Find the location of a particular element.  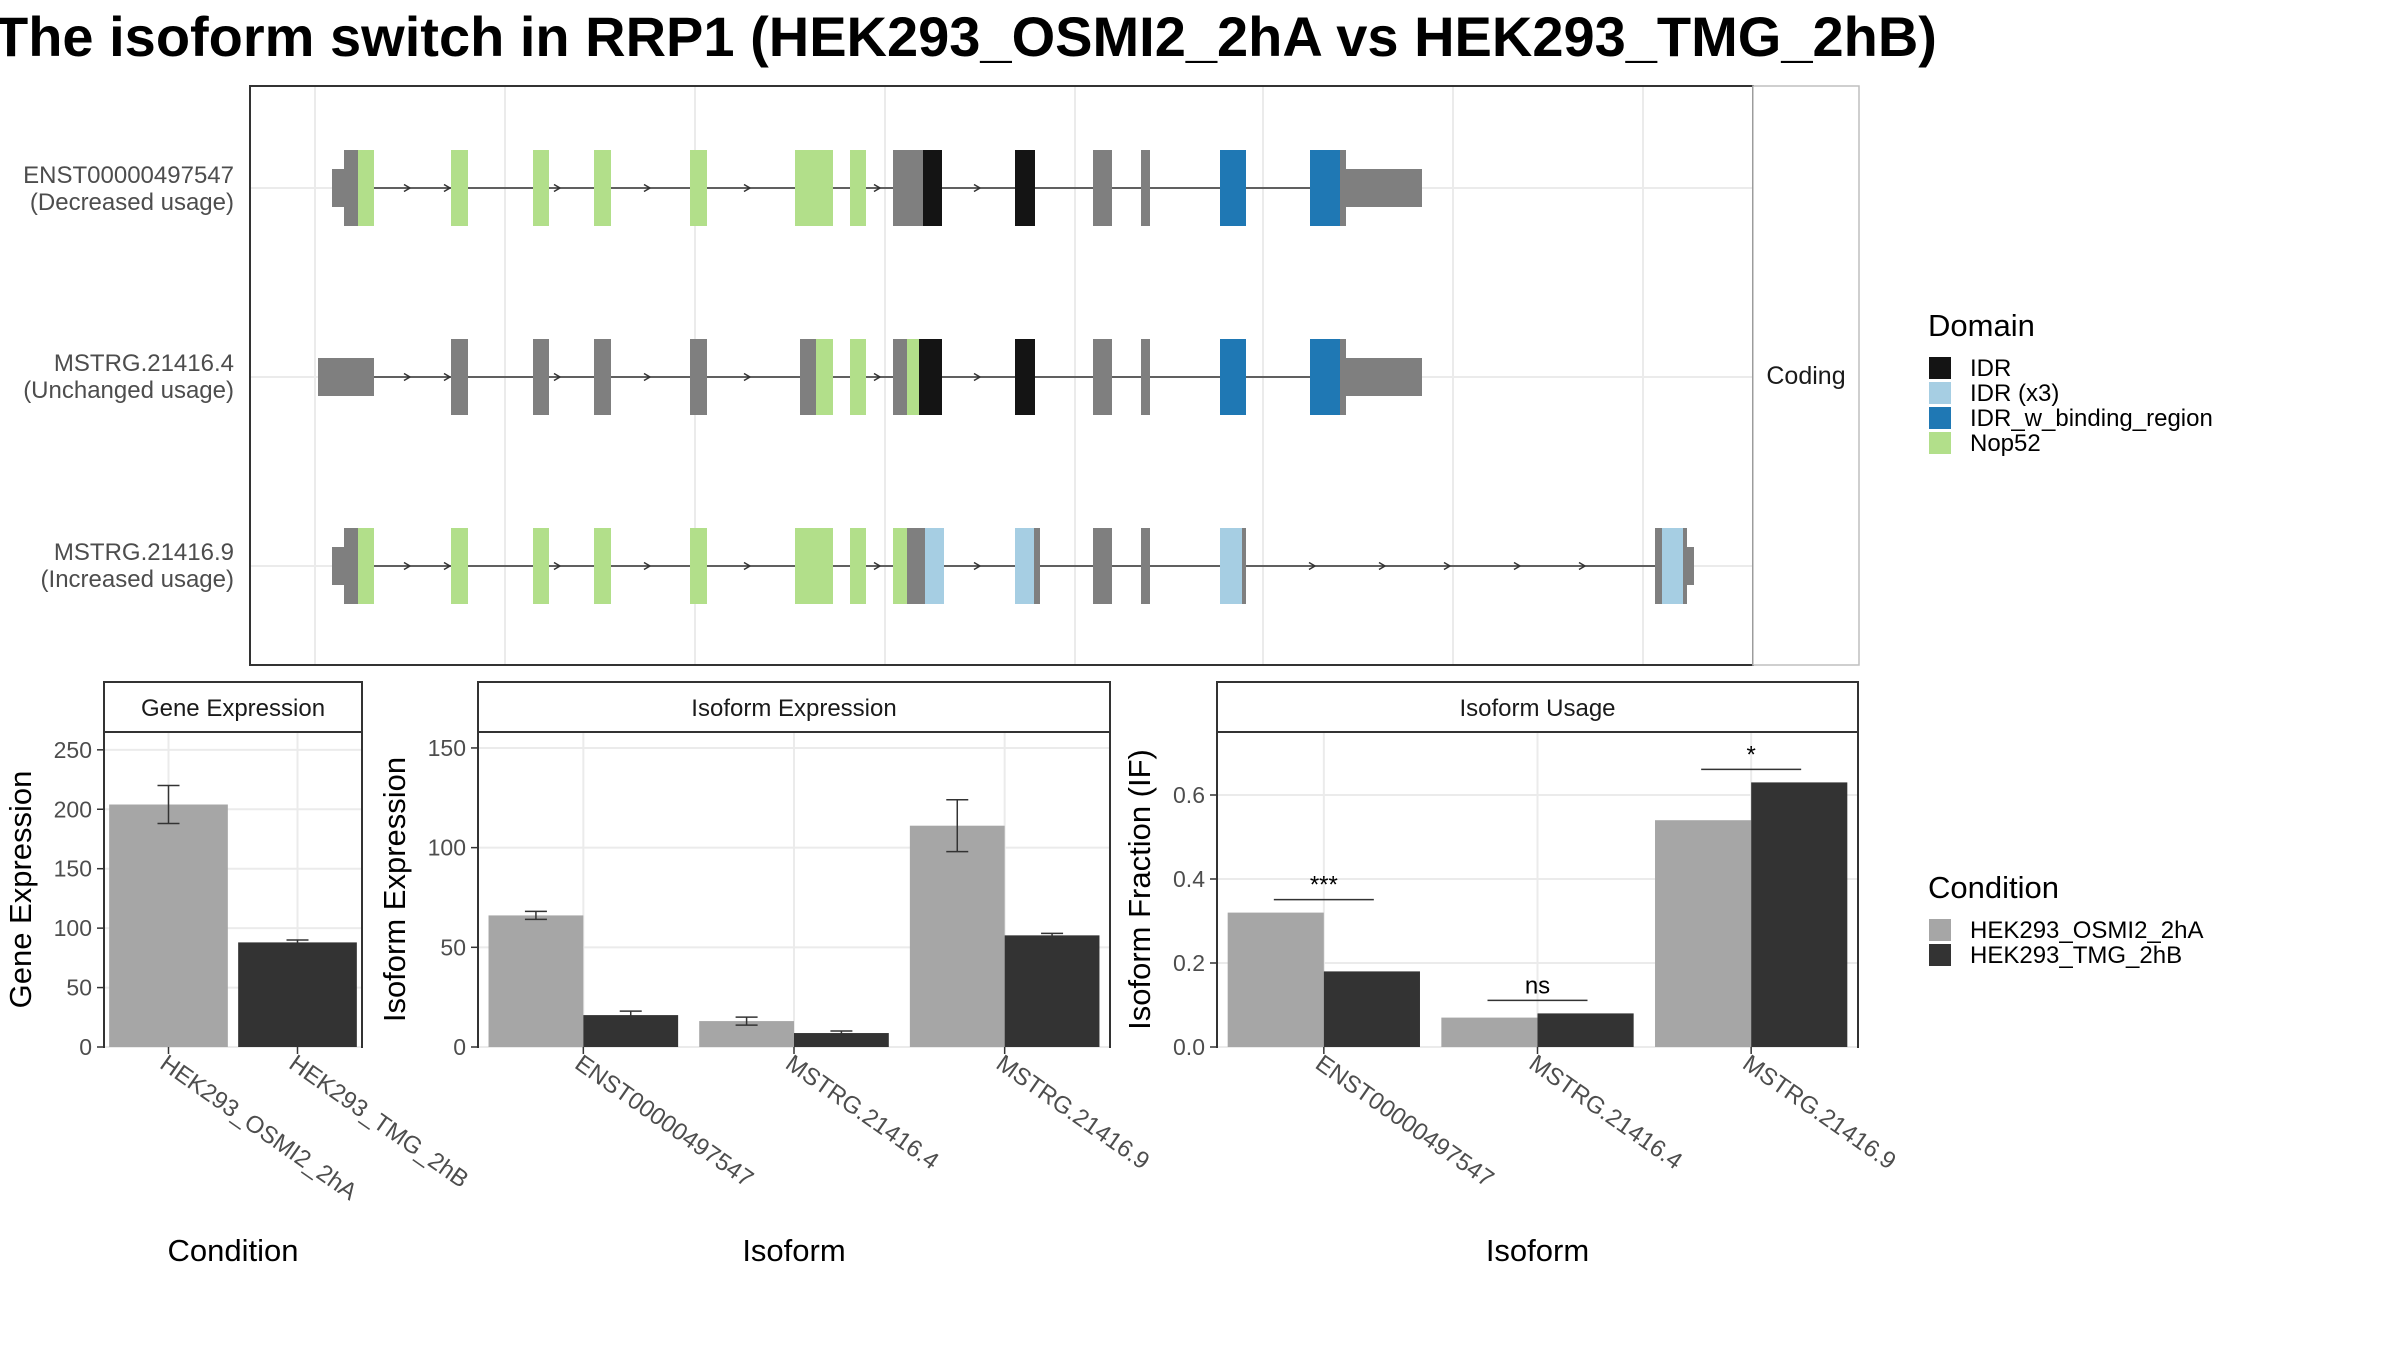

x-tick-label: MSTRG.21416.9 is located at coordinates (1072, 1112).